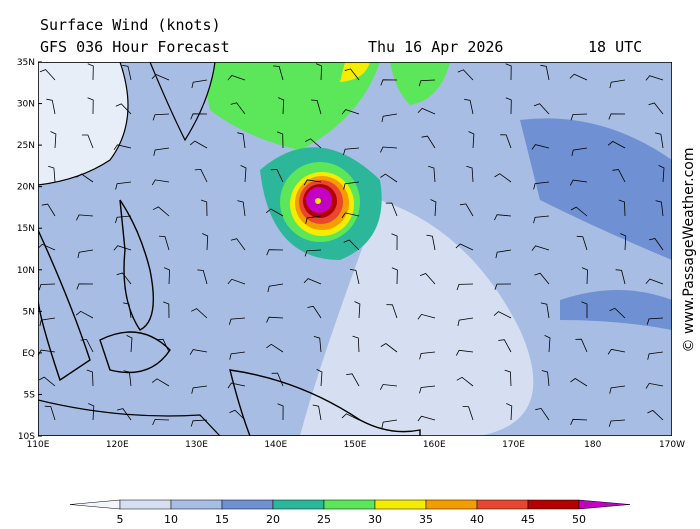 This screenshot has height=529, width=700. I want to click on colorbar-label: 15, so click(222, 519).